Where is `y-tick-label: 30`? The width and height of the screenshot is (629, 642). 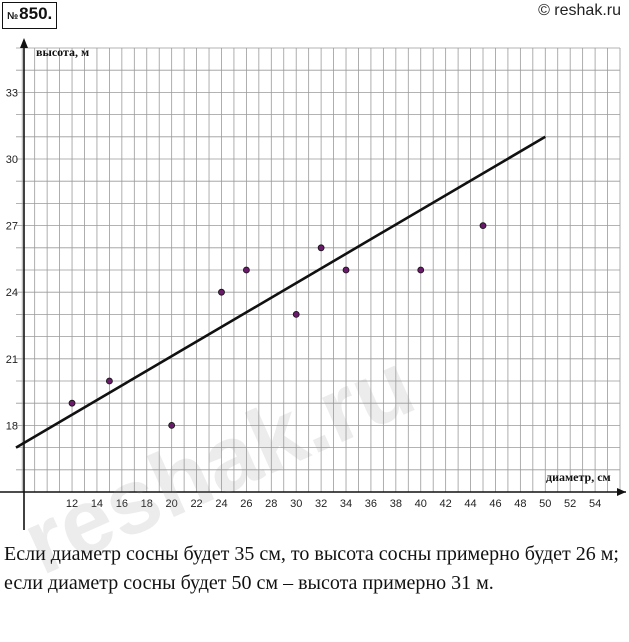
y-tick-label: 30 is located at coordinates (12, 160).